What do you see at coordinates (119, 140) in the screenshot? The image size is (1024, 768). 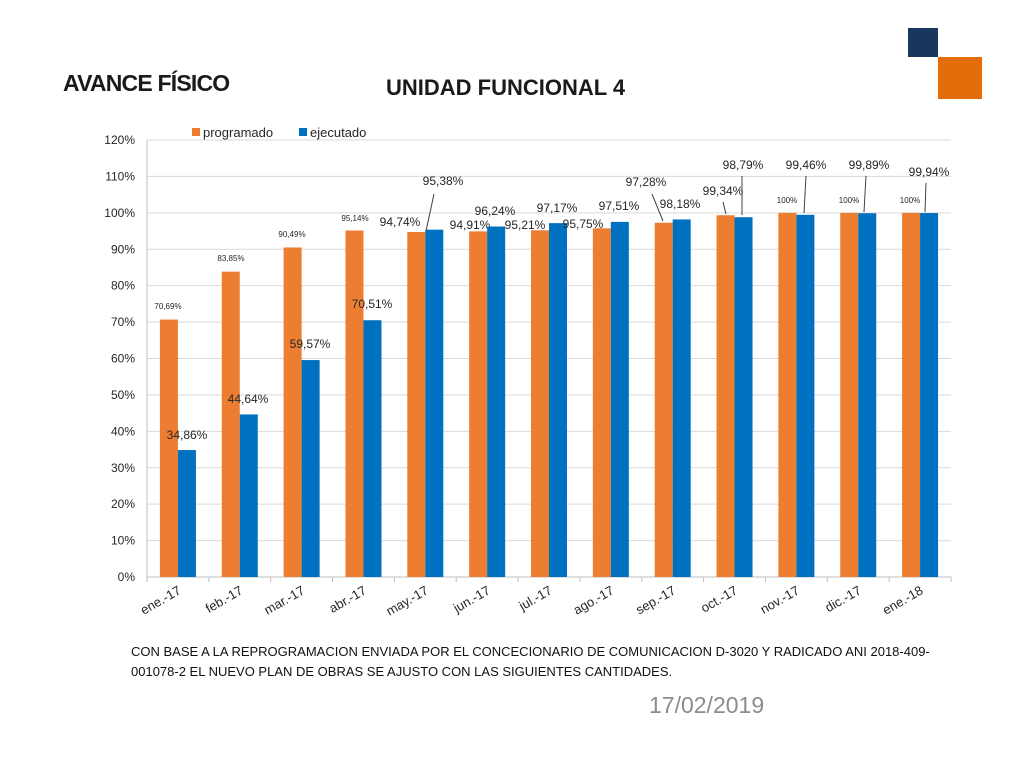 I see `y-tick-label: 120%` at bounding box center [119, 140].